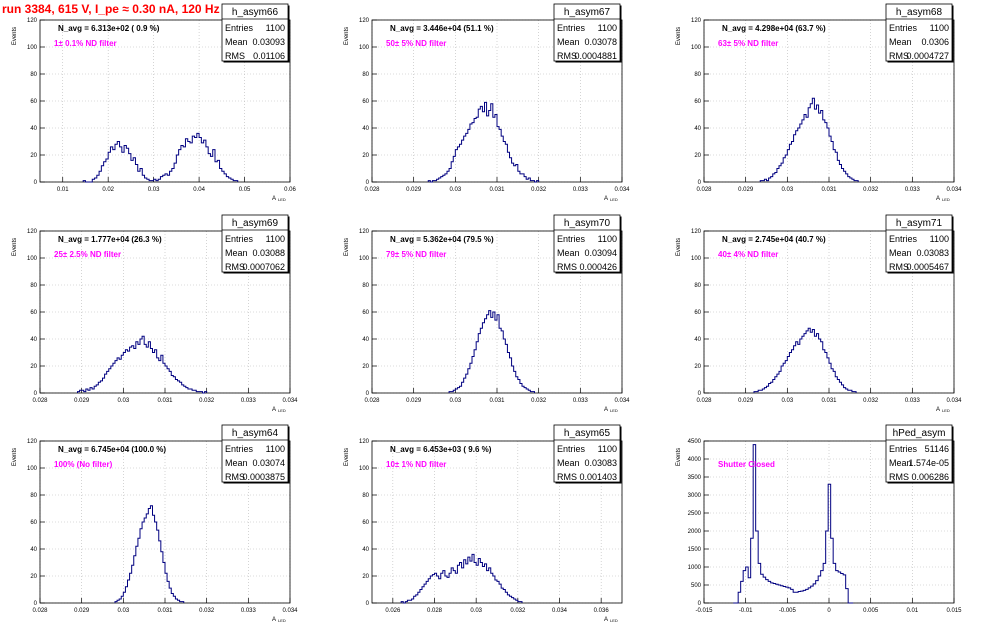 This screenshot has width=996, height=622. What do you see at coordinates (263, 267) in the screenshot?
I see `stats-rms-value: 0.0007062` at bounding box center [263, 267].